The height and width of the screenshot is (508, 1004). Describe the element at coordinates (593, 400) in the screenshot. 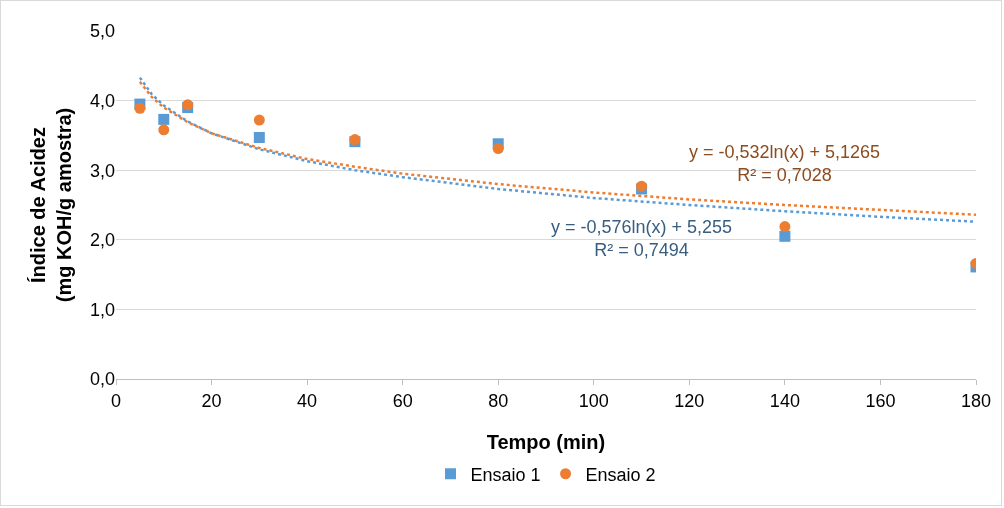

I see `x-tick-label: 100` at that location.